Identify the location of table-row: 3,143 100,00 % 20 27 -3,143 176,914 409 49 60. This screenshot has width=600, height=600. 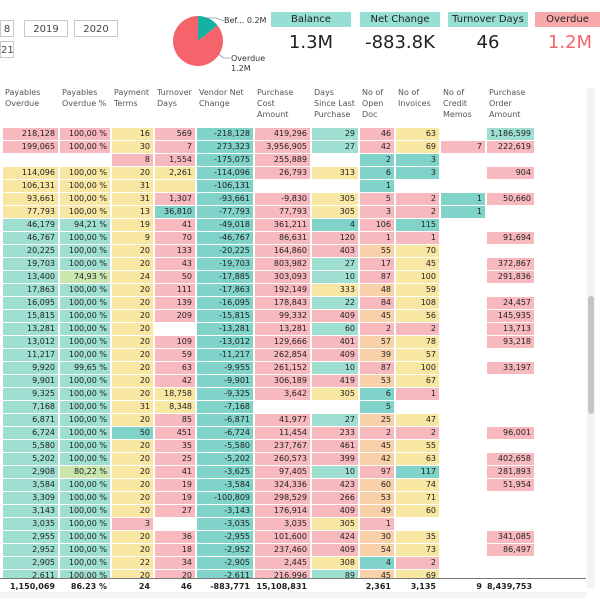
(293, 511).